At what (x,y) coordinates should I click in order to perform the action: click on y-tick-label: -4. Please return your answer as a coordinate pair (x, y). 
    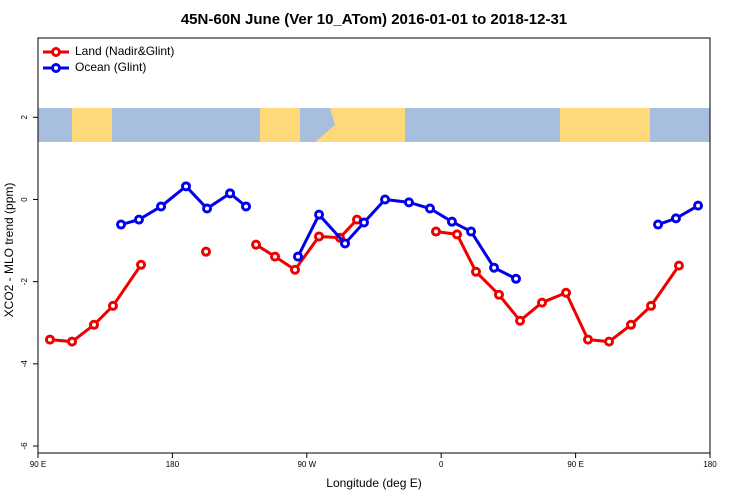
    Looking at the image, I should click on (24, 364).